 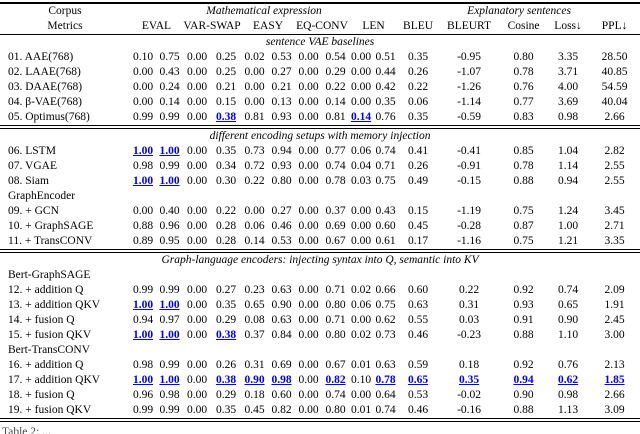 What do you see at coordinates (614, 335) in the screenshot?
I see `cell-value: 3.00` at bounding box center [614, 335].